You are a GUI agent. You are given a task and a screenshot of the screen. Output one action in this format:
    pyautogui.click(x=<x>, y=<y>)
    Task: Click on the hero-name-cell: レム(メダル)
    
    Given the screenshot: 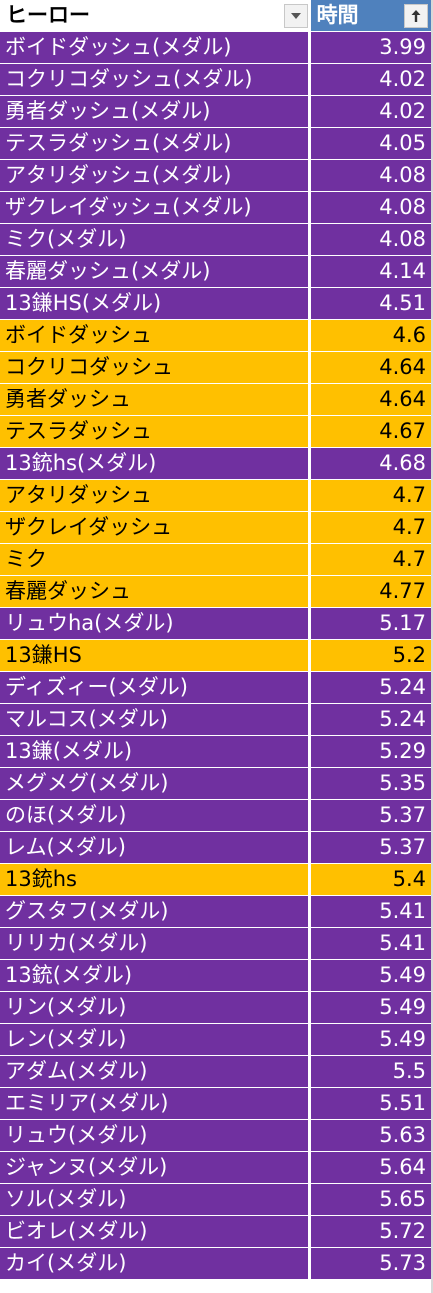 What is the action you would take?
    pyautogui.click(x=65, y=847)
    